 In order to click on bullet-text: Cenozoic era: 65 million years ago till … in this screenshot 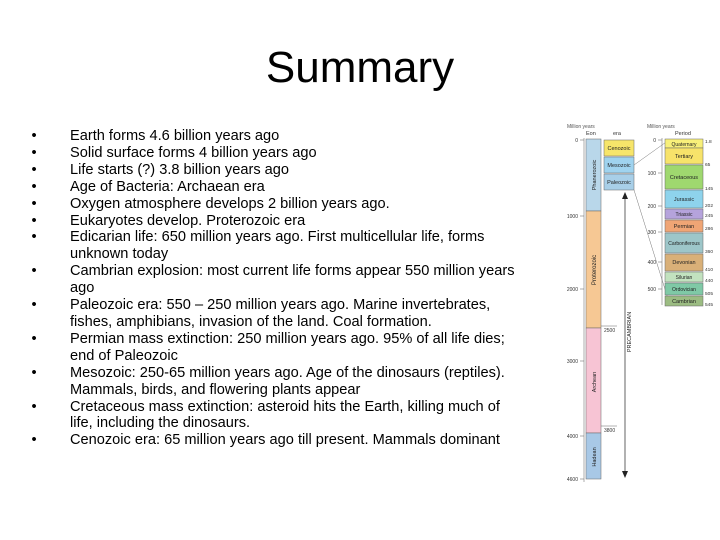, I will do `click(285, 440)`.